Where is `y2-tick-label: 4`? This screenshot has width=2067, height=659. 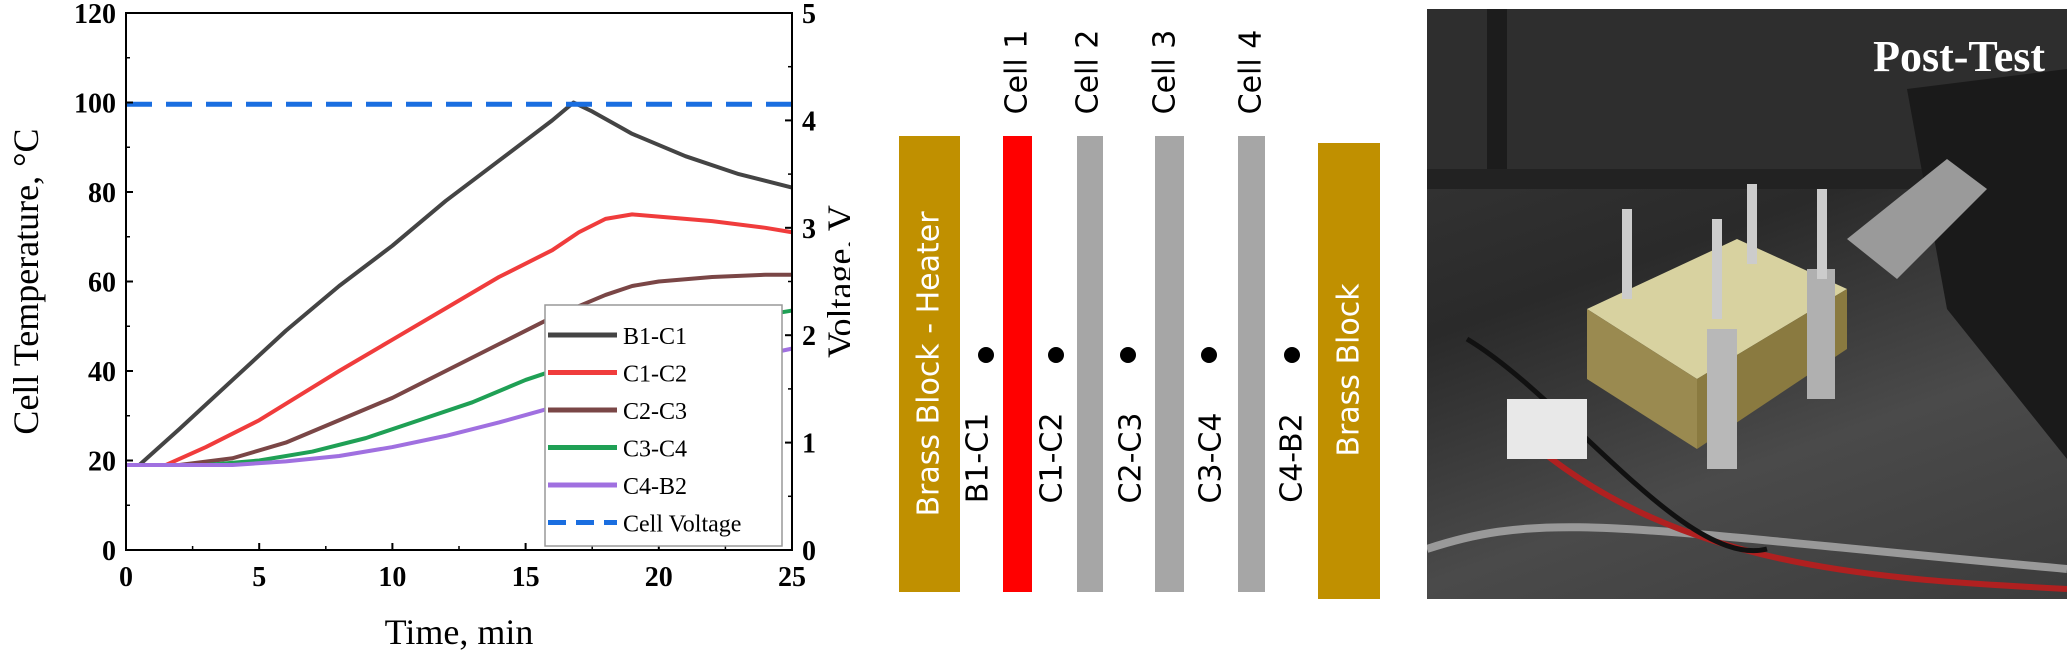
y2-tick-label: 4 is located at coordinates (809, 121).